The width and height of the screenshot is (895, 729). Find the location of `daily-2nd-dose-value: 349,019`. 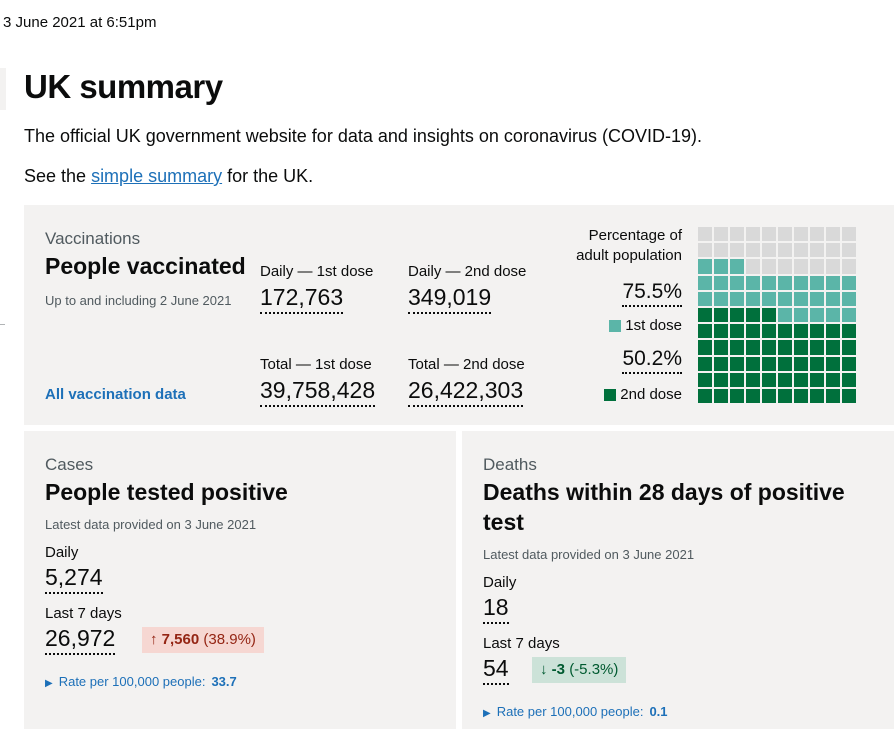

daily-2nd-dose-value: 349,019 is located at coordinates (450, 298).